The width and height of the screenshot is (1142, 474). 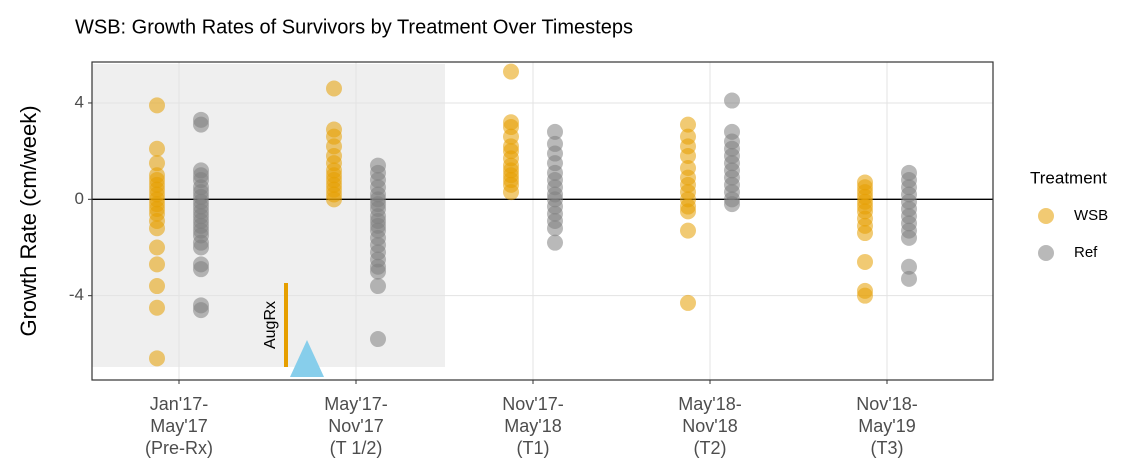 What do you see at coordinates (76, 294) in the screenshot?
I see `y-tick-label: -4` at bounding box center [76, 294].